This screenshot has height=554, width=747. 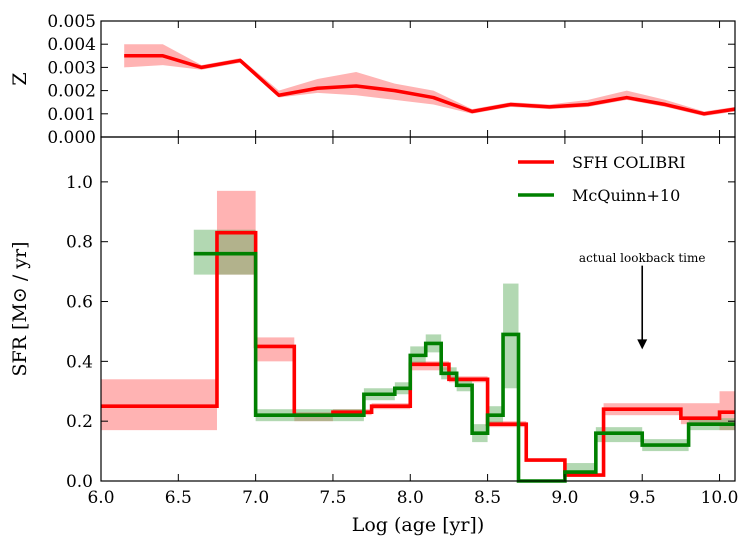 I want to click on y-tick-label: 0.8, so click(x=79, y=243).